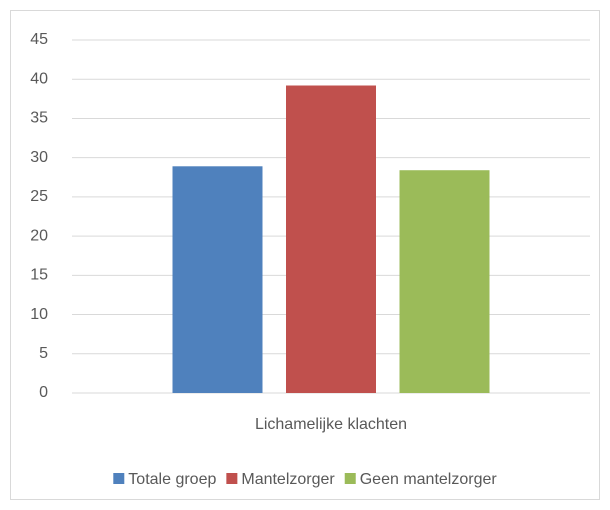 Image resolution: width=610 pixels, height=510 pixels. What do you see at coordinates (331, 424) in the screenshot?
I see `x-tick-label: Lichamelijke klachten` at bounding box center [331, 424].